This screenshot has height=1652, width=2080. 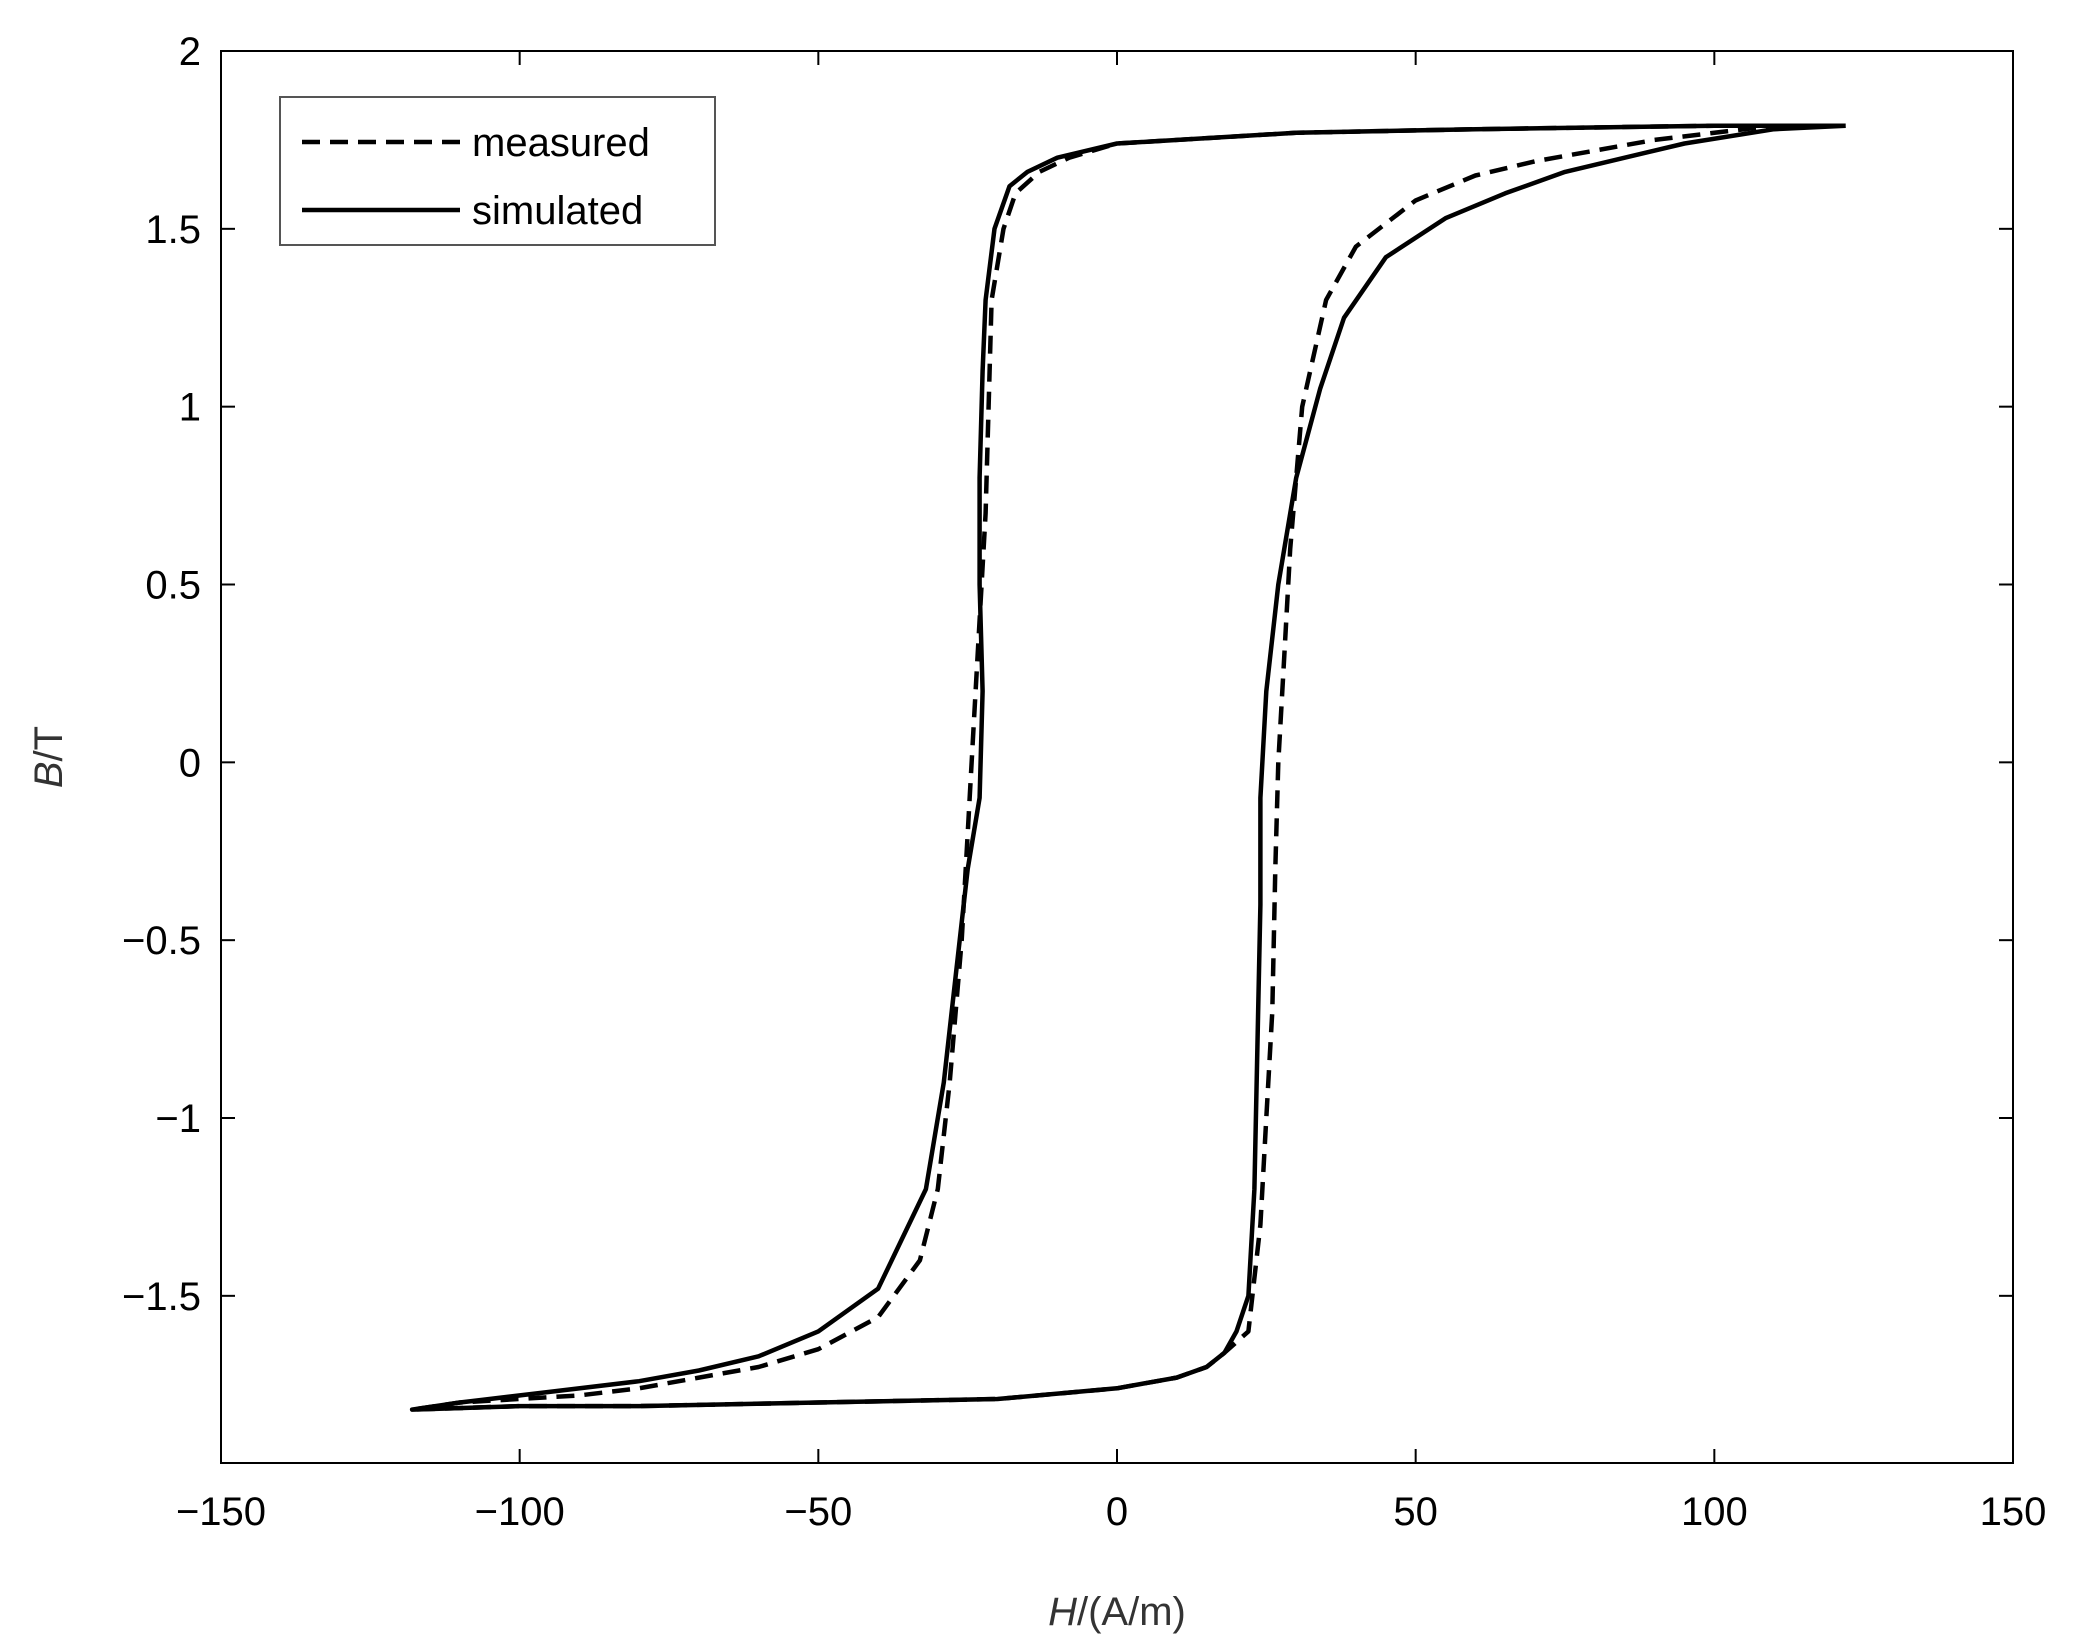 I want to click on legend-label-simulated: simulated, so click(x=557, y=211).